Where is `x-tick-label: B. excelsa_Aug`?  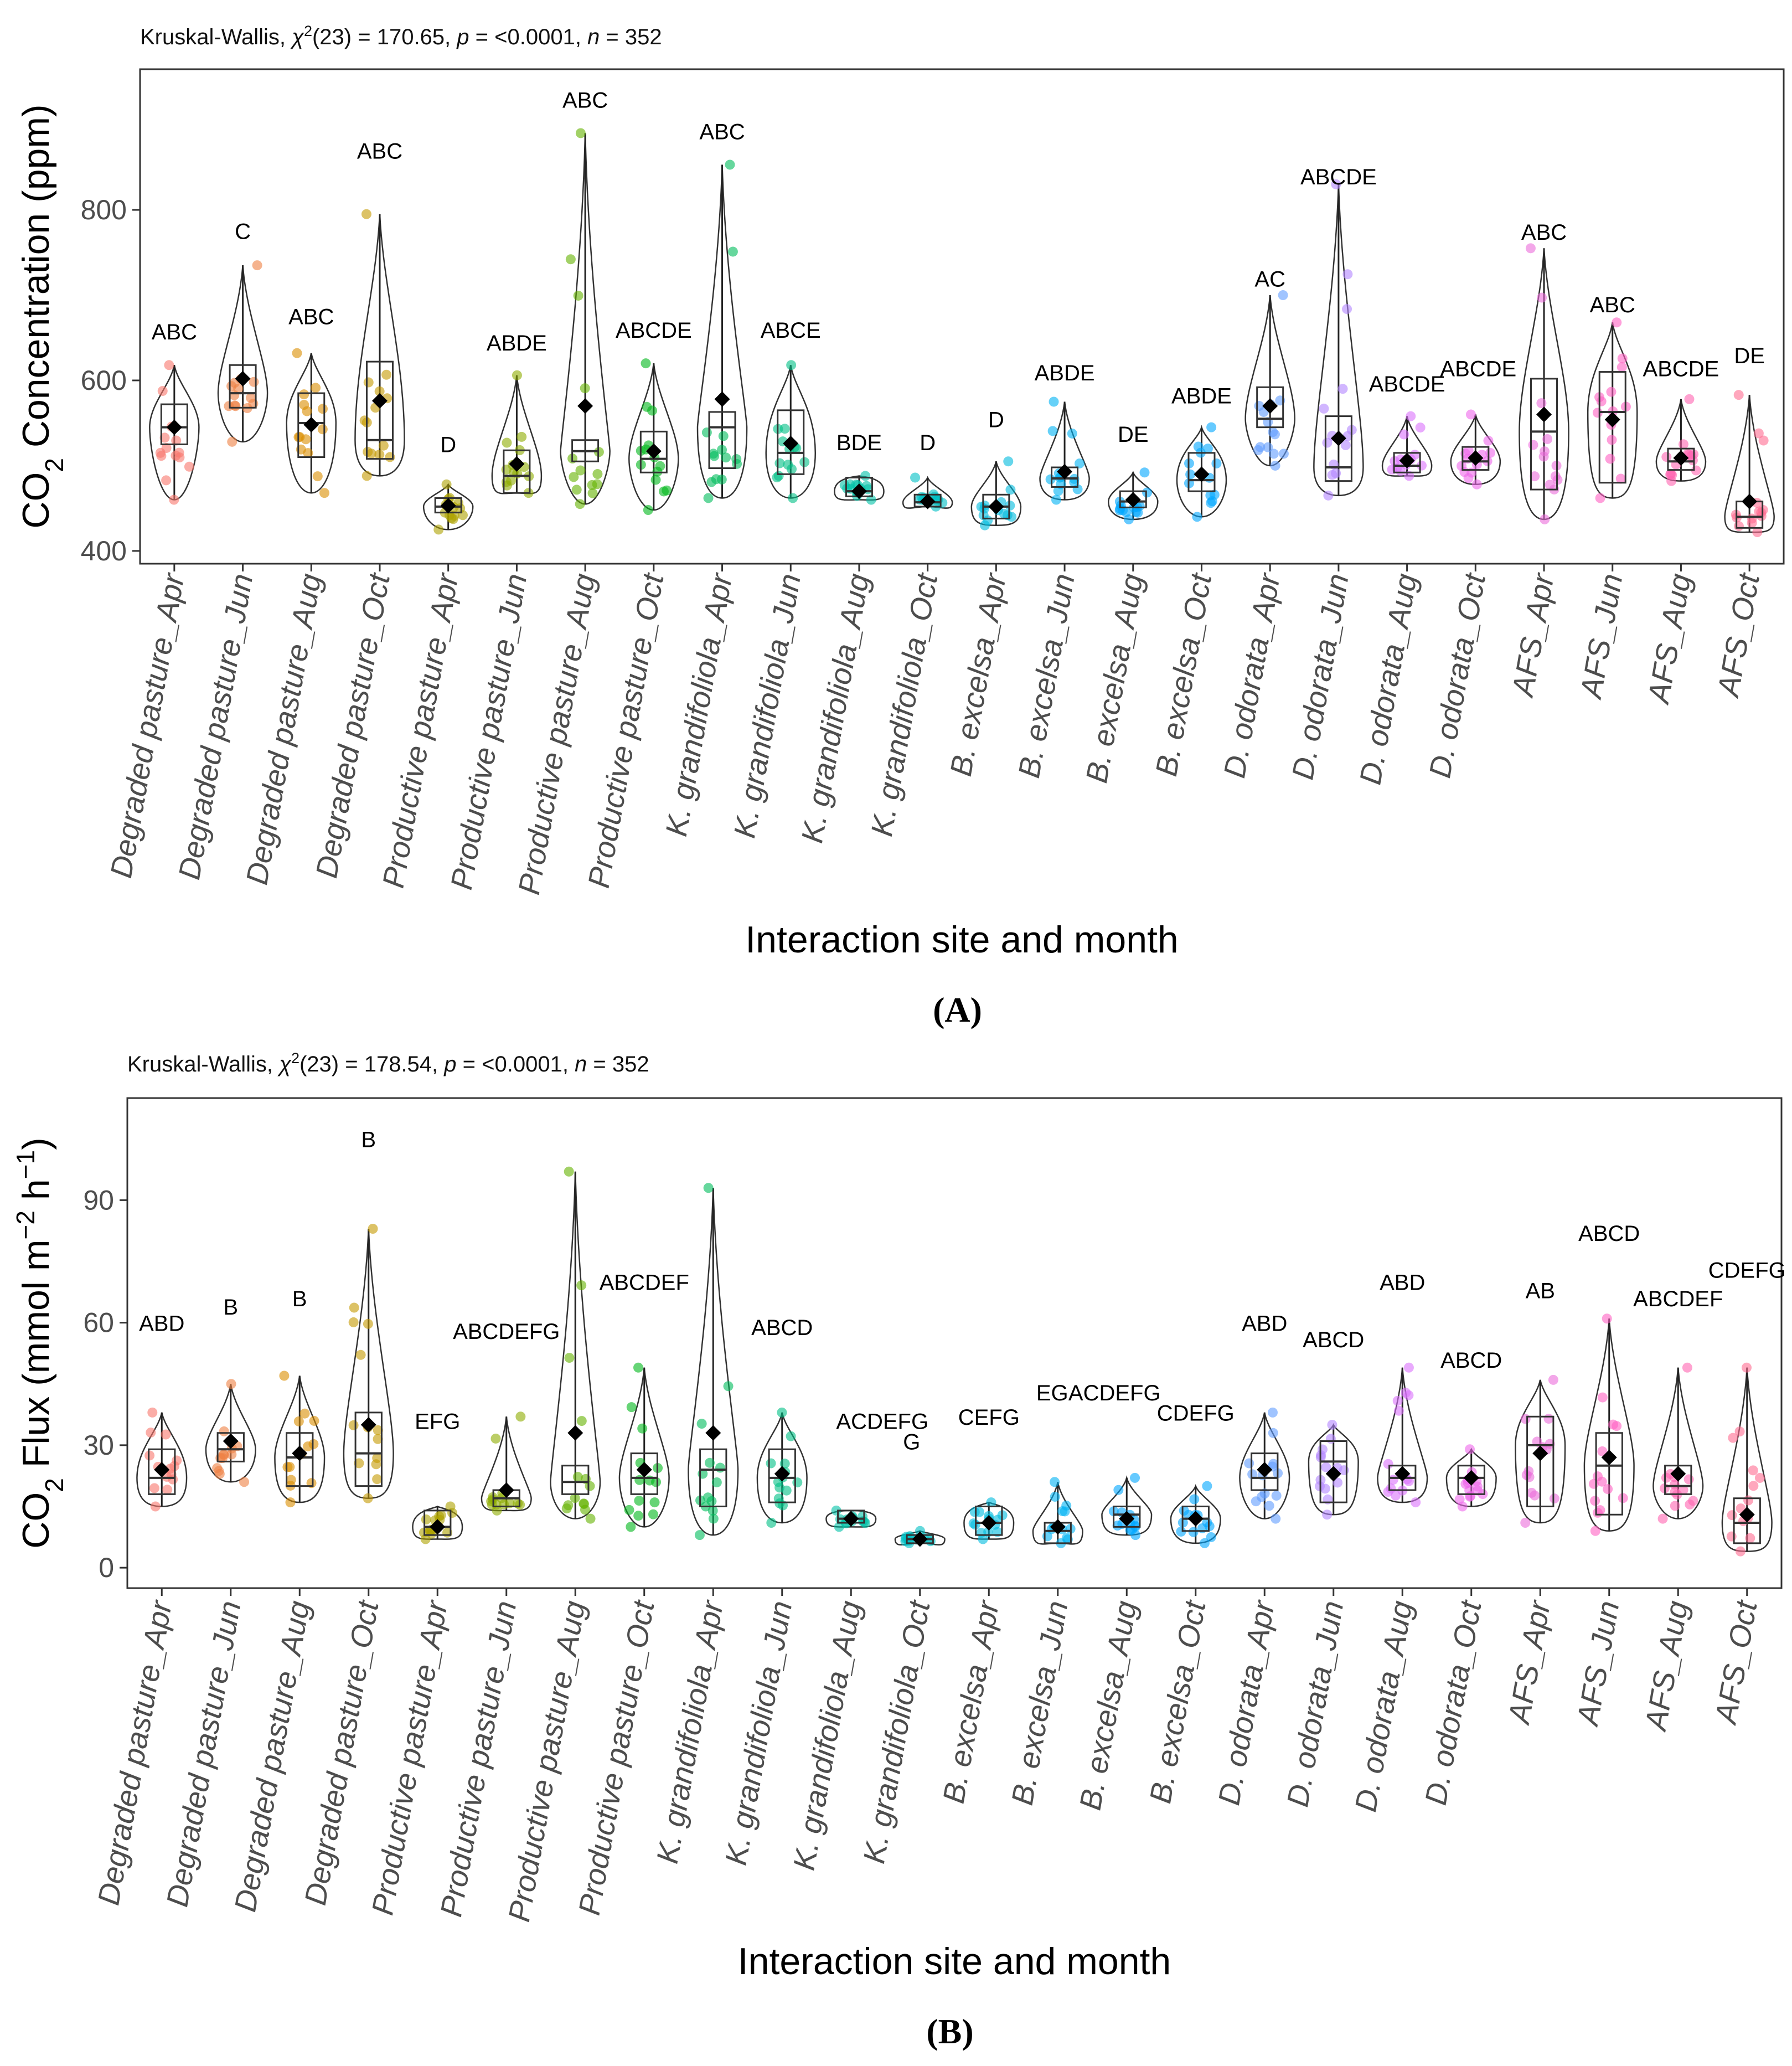 x-tick-label: B. excelsa_Aug is located at coordinates (1114, 678).